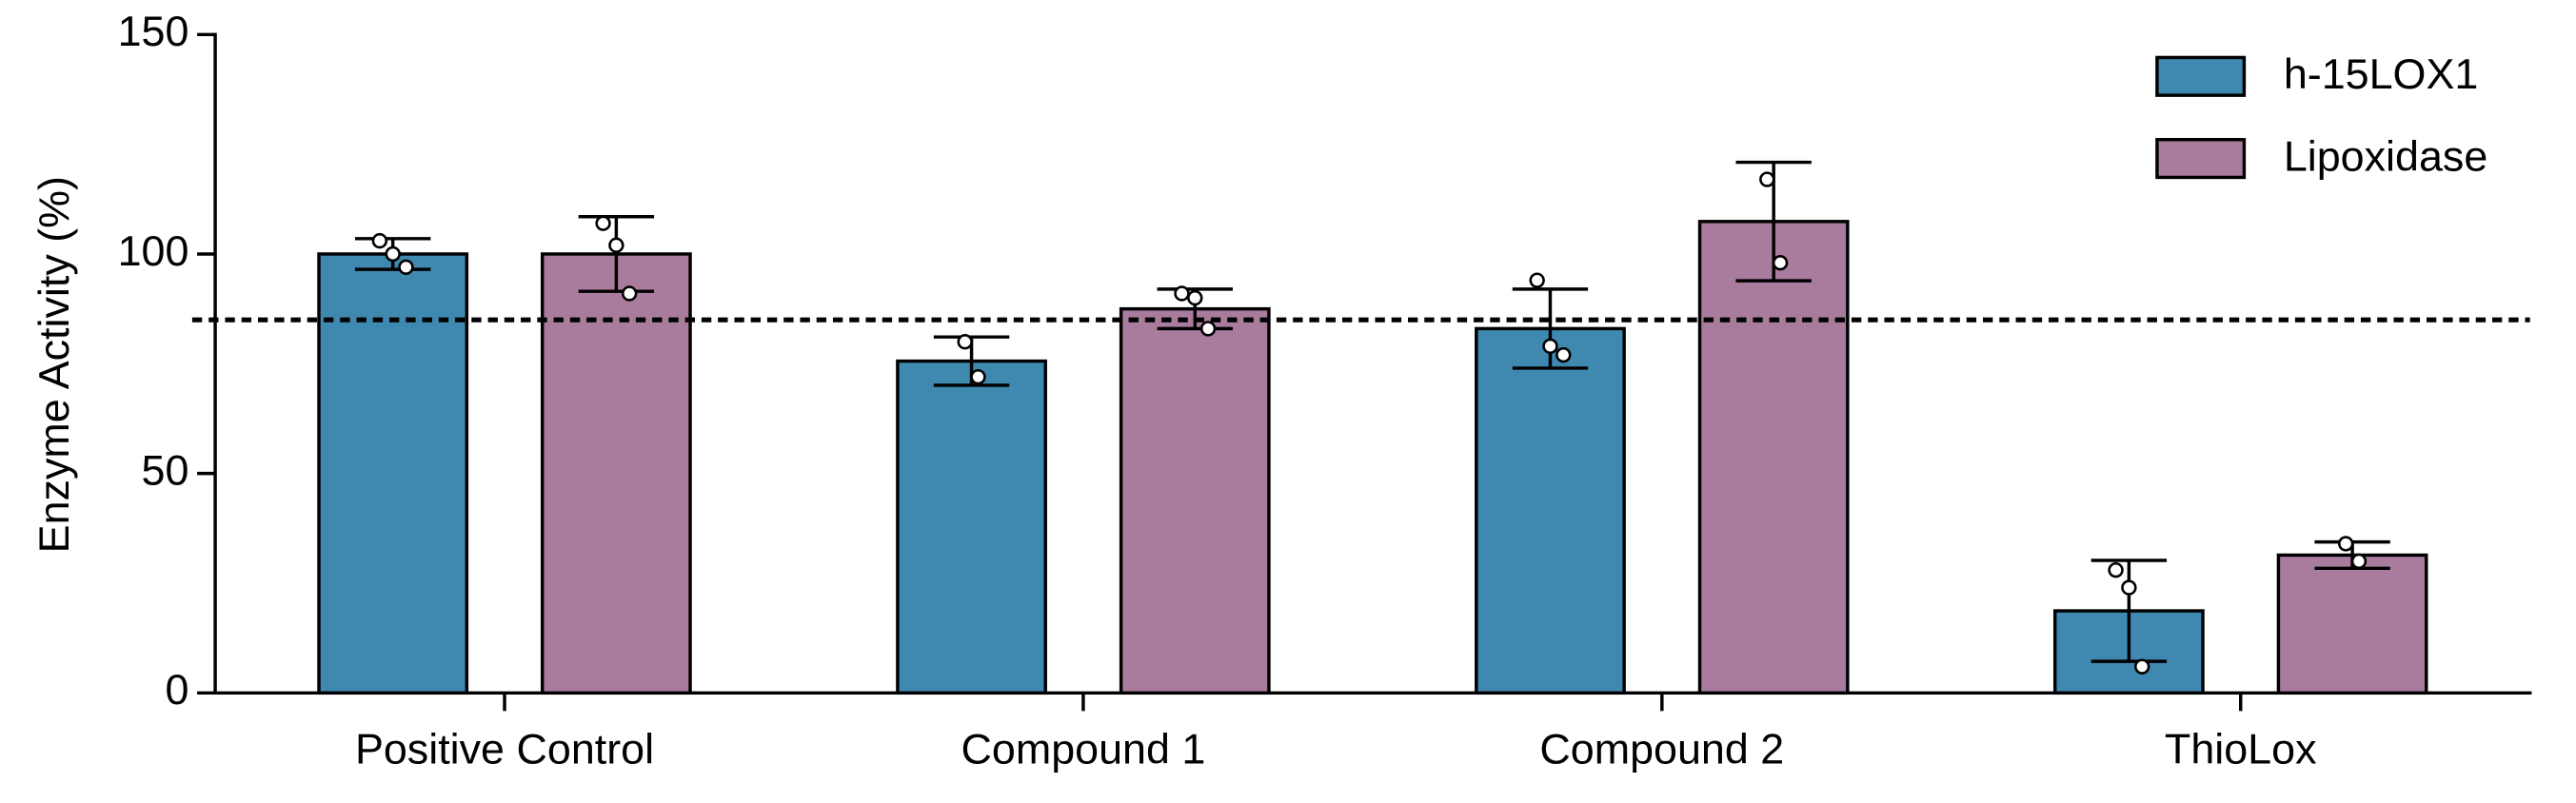  What do you see at coordinates (1083, 748) in the screenshot?
I see `x-tick-label: Compound 1` at bounding box center [1083, 748].